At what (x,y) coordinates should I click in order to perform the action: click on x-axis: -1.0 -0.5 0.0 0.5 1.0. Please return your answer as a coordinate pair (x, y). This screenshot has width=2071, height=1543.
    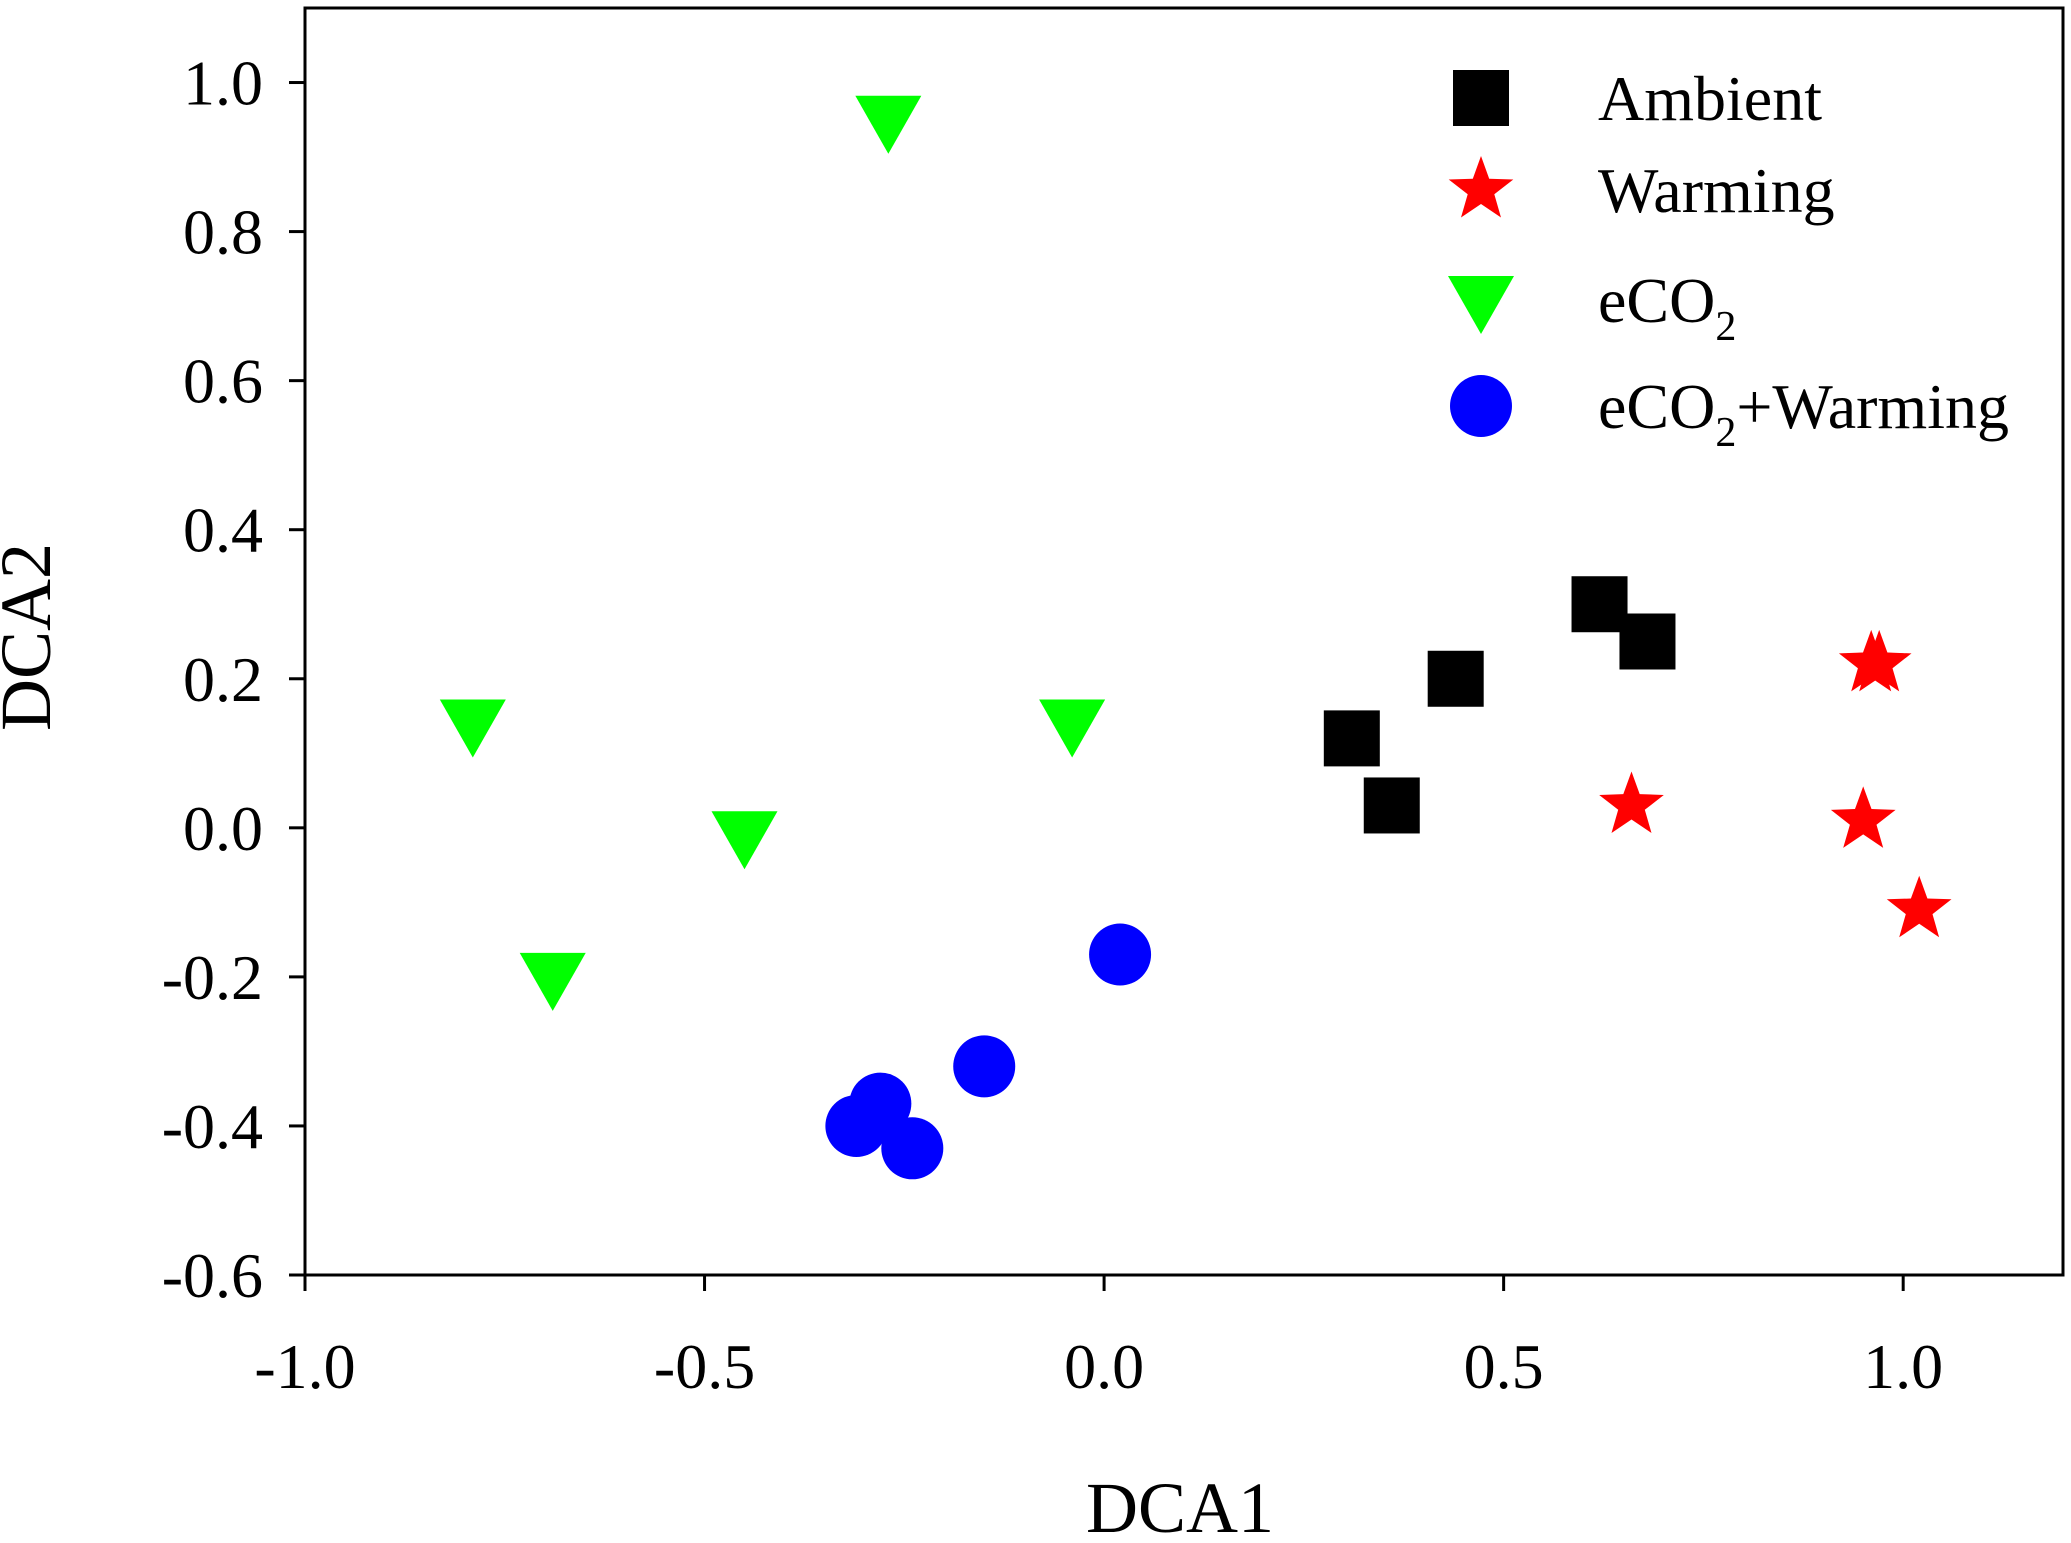
    Looking at the image, I should click on (1098, 1338).